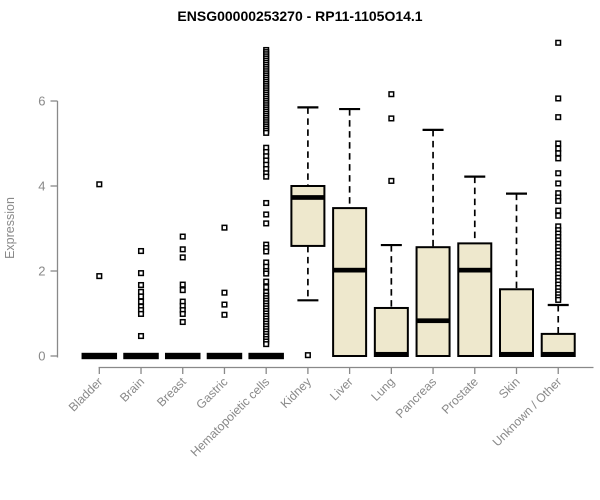 This screenshot has width=600, height=500. Describe the element at coordinates (350, 232) in the screenshot. I see `box-liver` at that location.